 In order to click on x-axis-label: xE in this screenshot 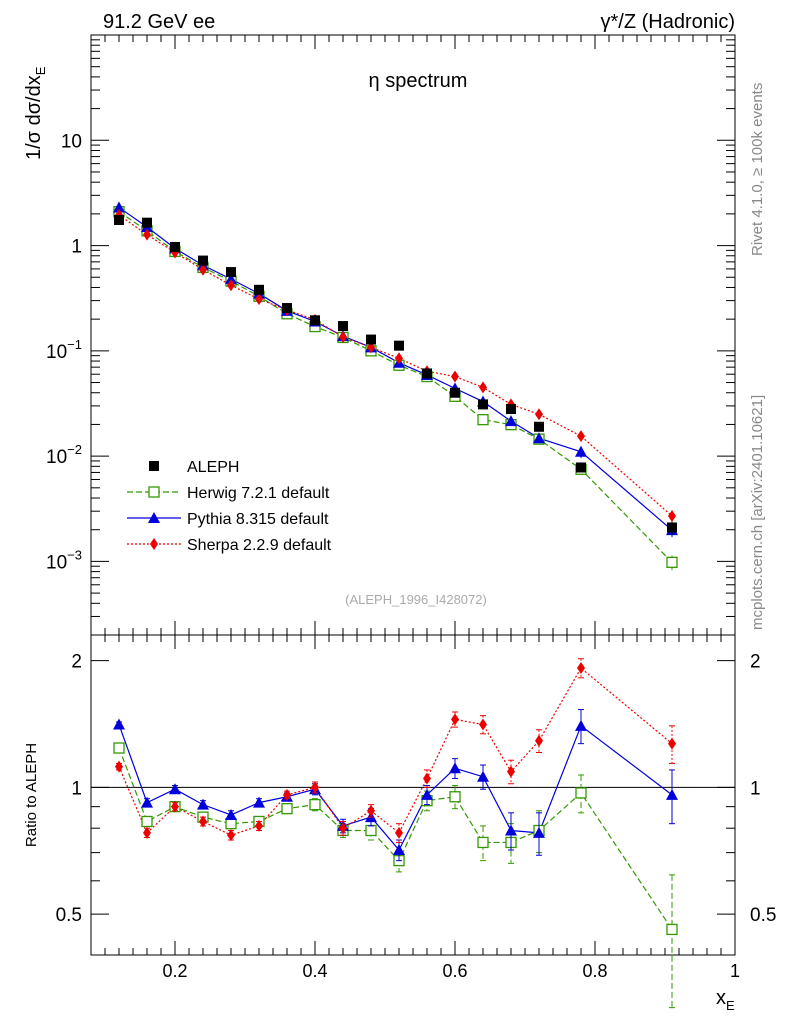, I will do `click(725, 1000)`.